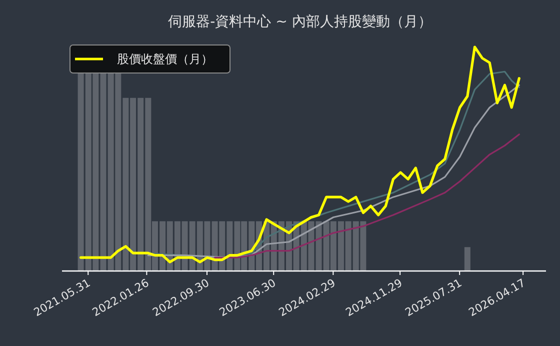  I want to click on chart-title: 伺服器-資料中心 ~ 內部人持股變動（月）, so click(300, 22).